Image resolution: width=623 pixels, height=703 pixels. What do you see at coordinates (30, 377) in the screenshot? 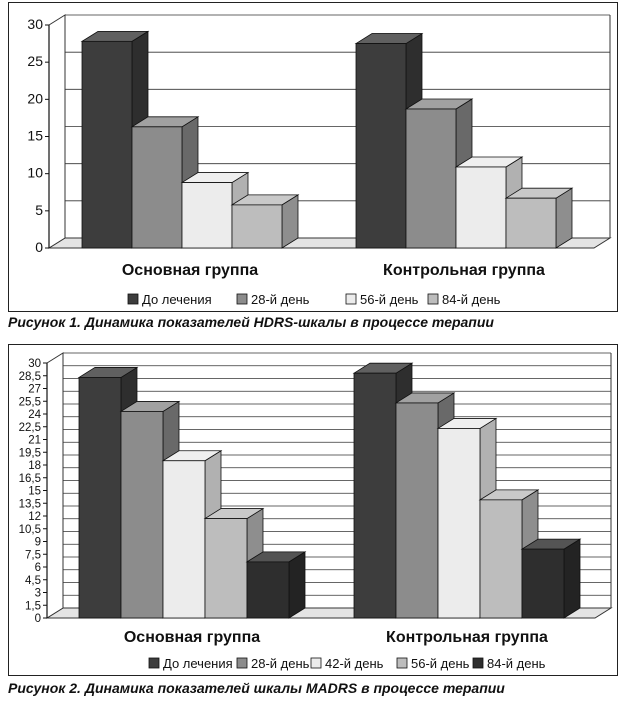
I see `y-tick-label: 28,5` at bounding box center [30, 377].